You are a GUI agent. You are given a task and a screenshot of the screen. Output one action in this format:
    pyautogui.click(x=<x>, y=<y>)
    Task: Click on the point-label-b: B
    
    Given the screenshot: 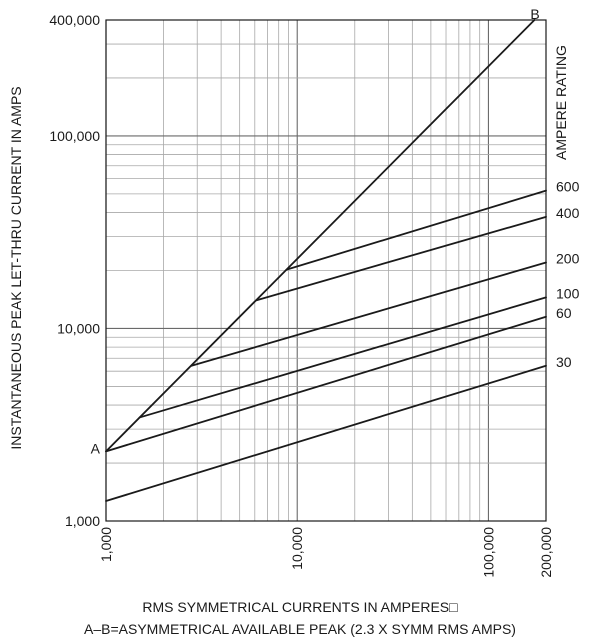 What is the action you would take?
    pyautogui.click(x=534, y=14)
    